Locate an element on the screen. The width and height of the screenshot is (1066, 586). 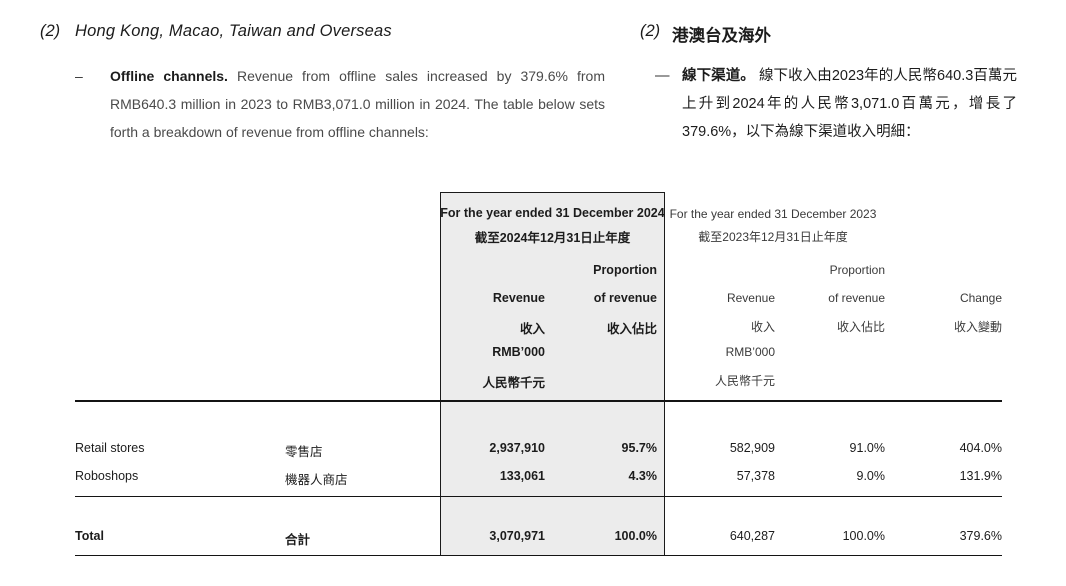
header-row-rmb: RMB’000 RMB’000 is located at coordinates (538, 352).